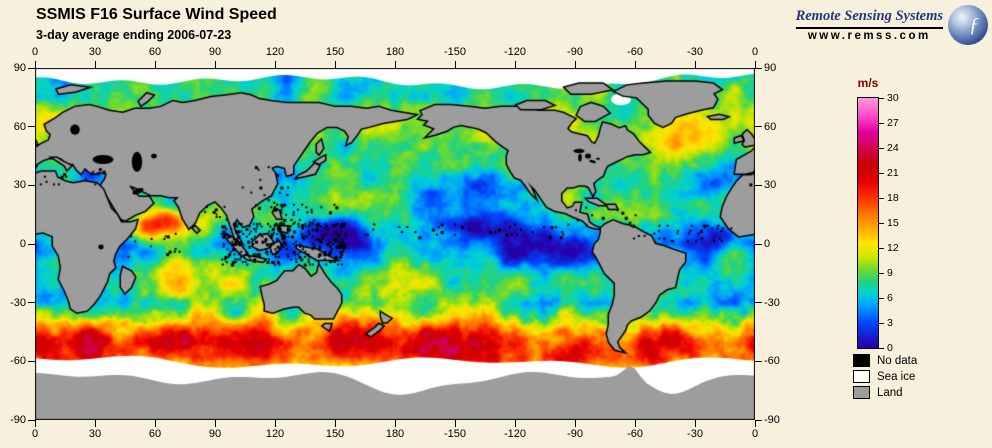 This screenshot has width=992, height=448. I want to click on legend-swatch-sea-ice, so click(861, 376).